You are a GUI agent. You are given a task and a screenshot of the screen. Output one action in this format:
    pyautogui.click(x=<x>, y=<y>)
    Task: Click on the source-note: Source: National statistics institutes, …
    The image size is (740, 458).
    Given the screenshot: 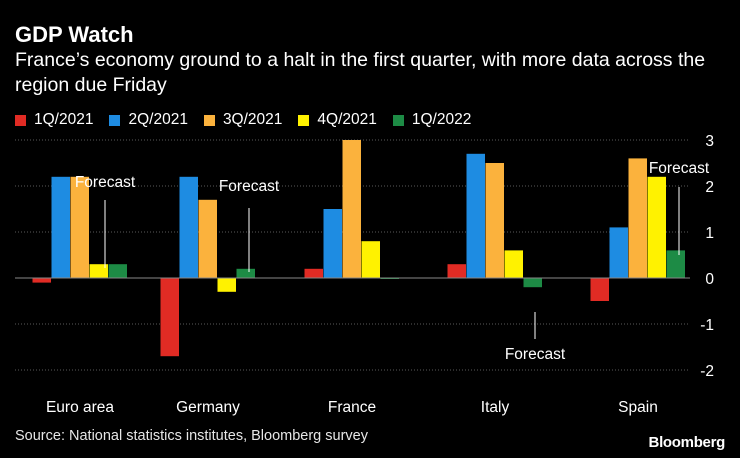 What is the action you would take?
    pyautogui.click(x=191, y=436)
    